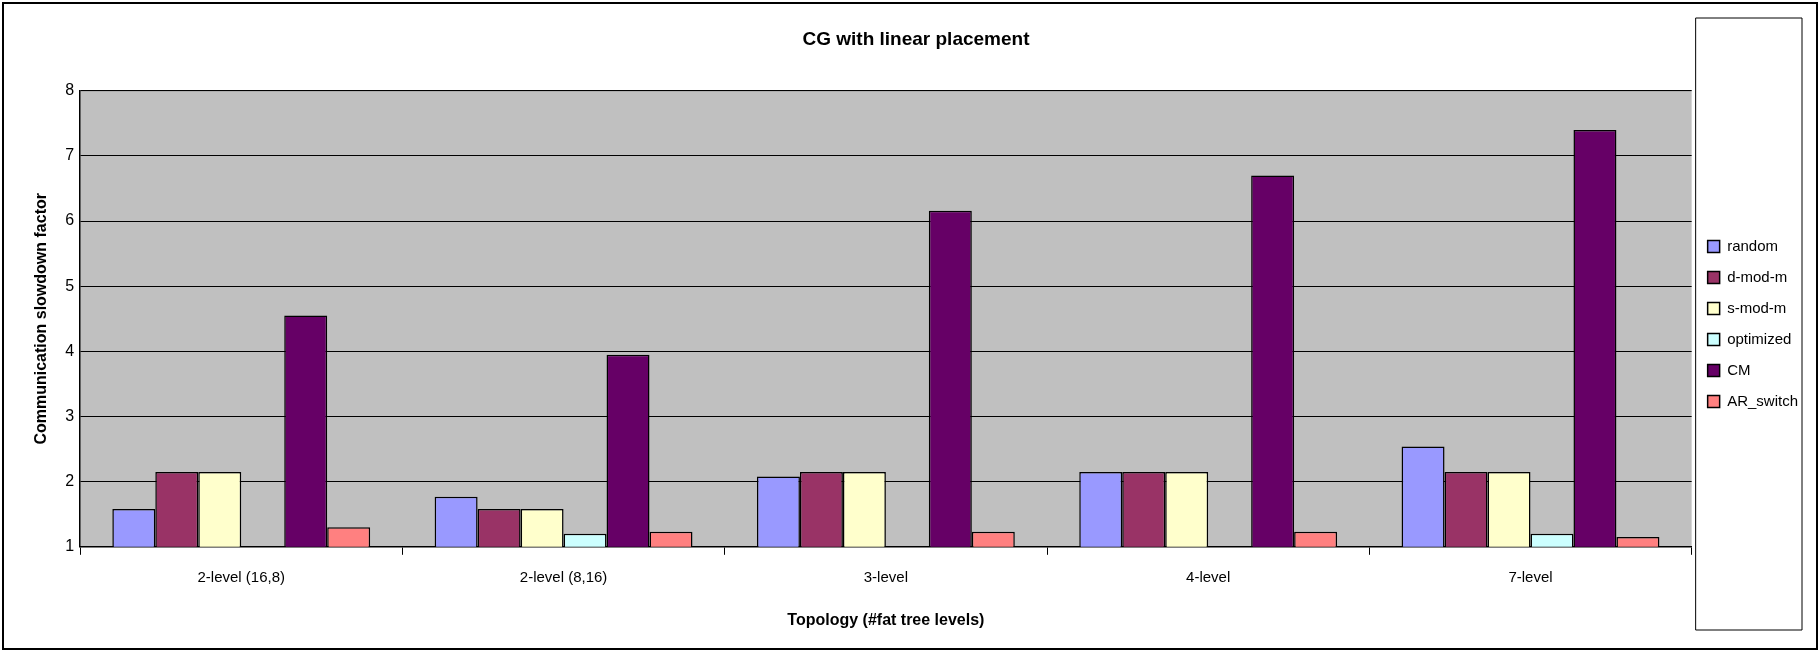  I want to click on x-axis-title: Topology (#fat tree levels), so click(886, 619).